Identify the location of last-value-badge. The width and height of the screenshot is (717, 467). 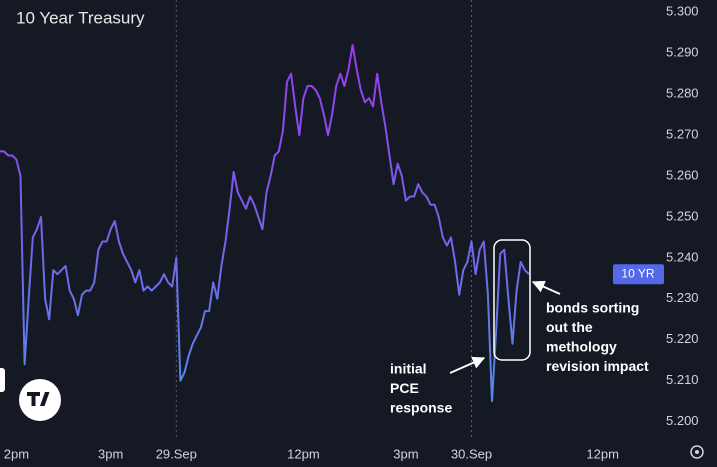
(638, 274).